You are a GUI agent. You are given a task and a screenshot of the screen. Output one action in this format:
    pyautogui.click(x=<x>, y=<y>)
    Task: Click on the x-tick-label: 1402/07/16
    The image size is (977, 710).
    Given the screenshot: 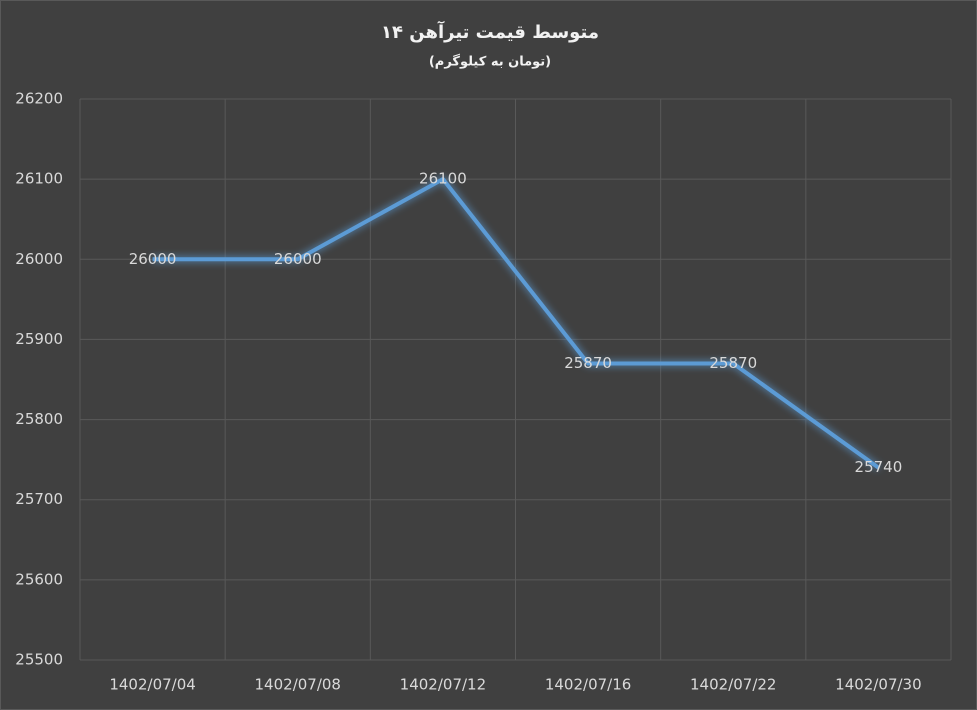 What is the action you would take?
    pyautogui.click(x=588, y=685)
    